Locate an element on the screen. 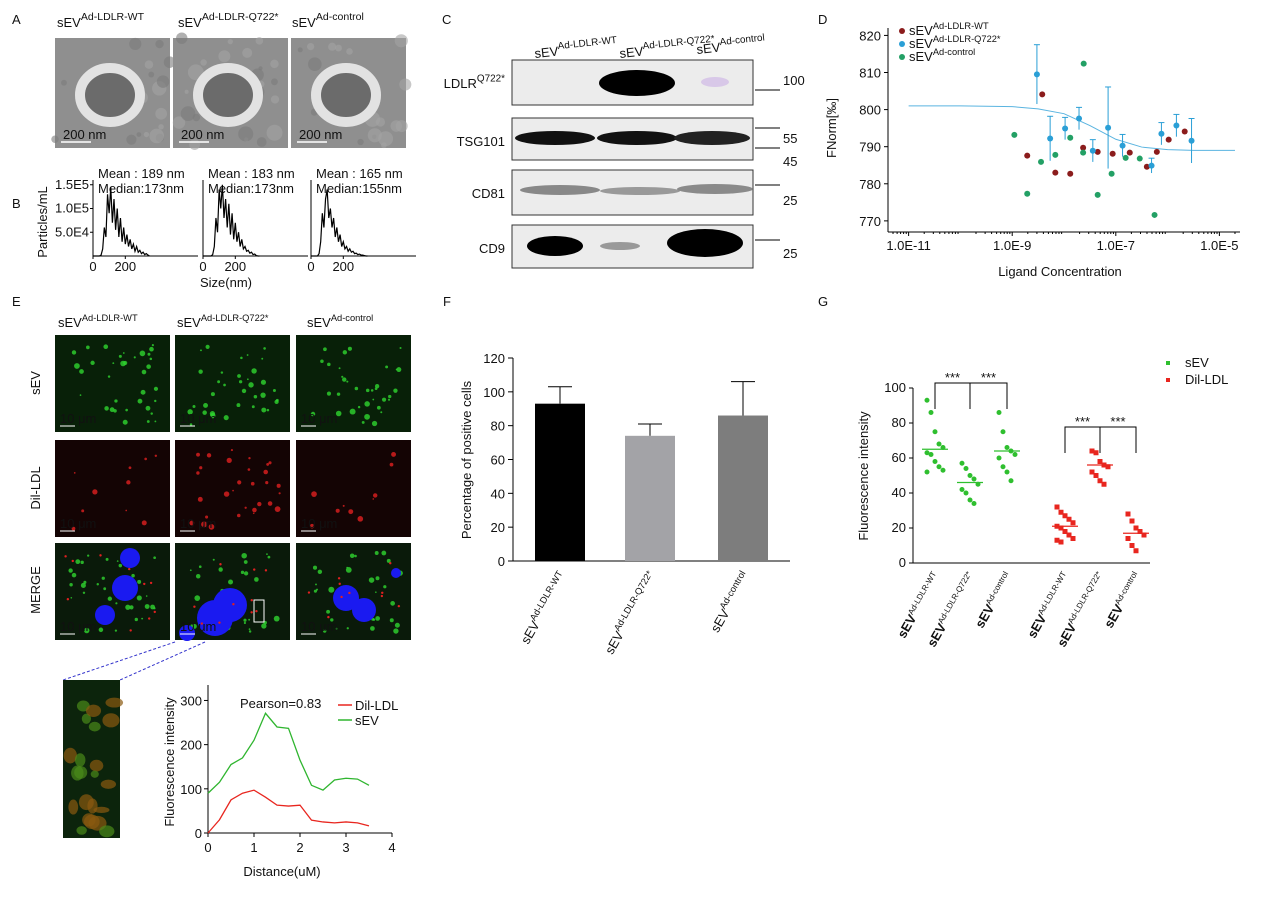 This screenshot has height=914, width=1268. significance-label: *** is located at coordinates (988, 377).